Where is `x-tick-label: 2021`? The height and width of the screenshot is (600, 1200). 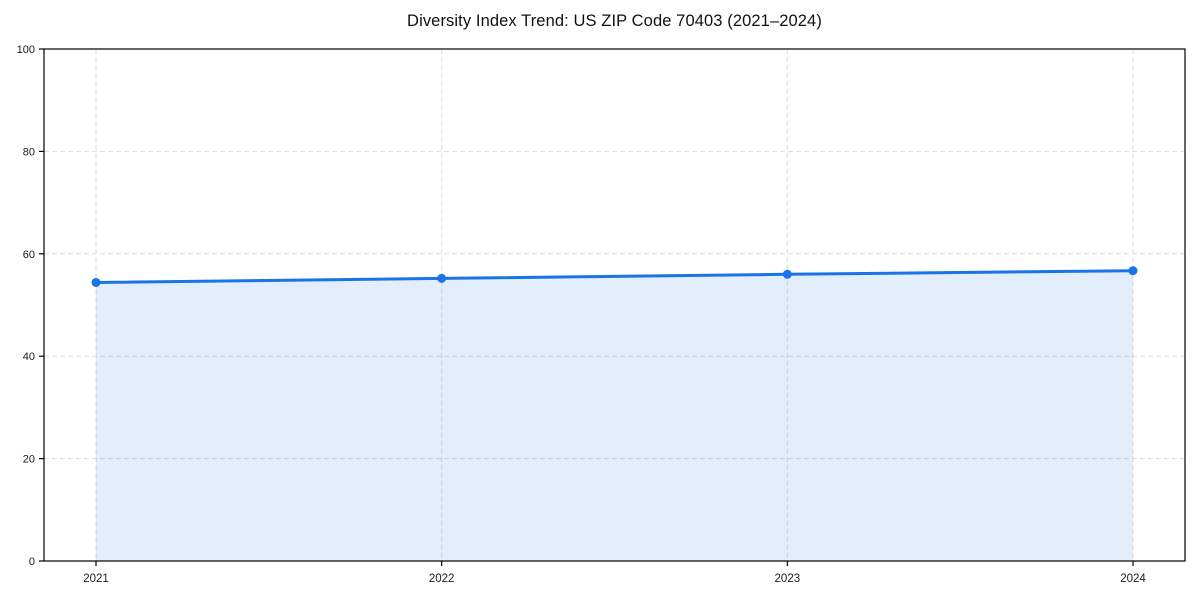
x-tick-label: 2021 is located at coordinates (96, 579).